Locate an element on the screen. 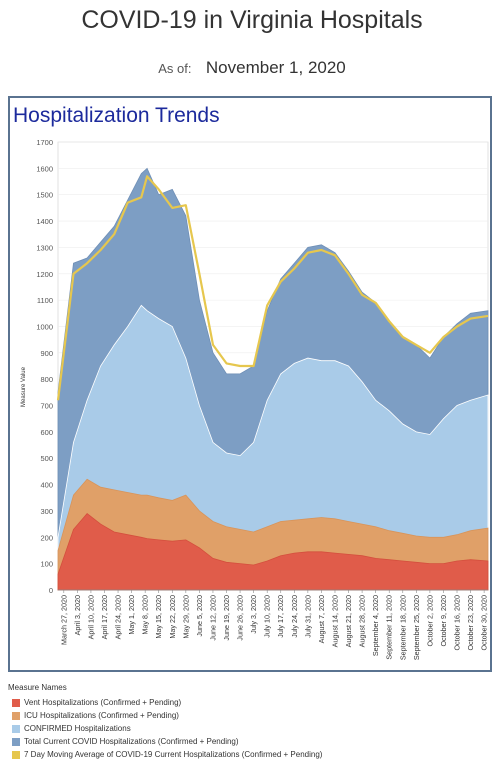 The height and width of the screenshot is (774, 504). y-tick-label: 1500 is located at coordinates (44, 195).